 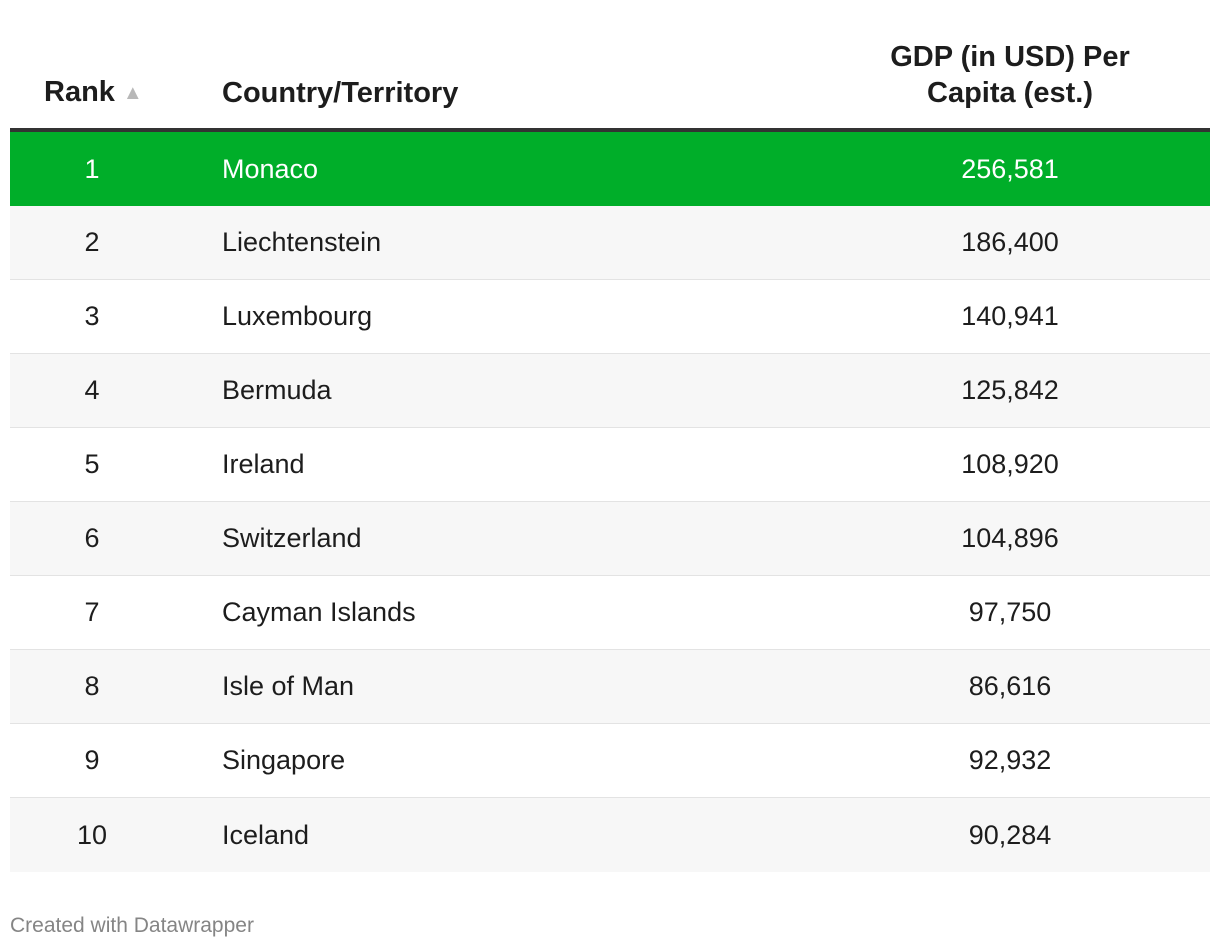 What do you see at coordinates (610, 539) in the screenshot?
I see `table-row: 6 Switzerland 104,896` at bounding box center [610, 539].